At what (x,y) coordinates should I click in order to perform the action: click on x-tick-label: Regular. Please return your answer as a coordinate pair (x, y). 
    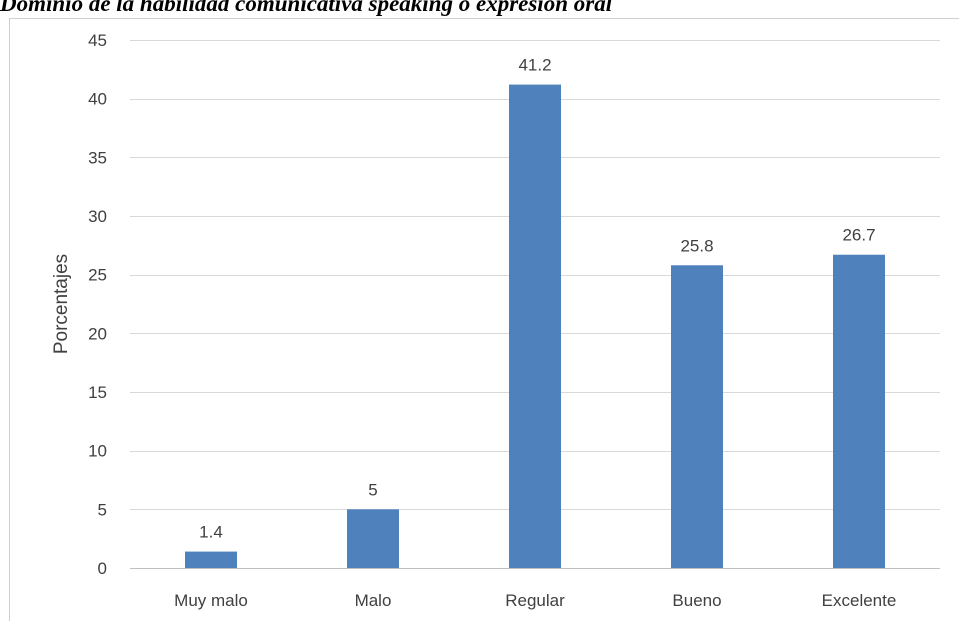
    Looking at the image, I should click on (535, 600).